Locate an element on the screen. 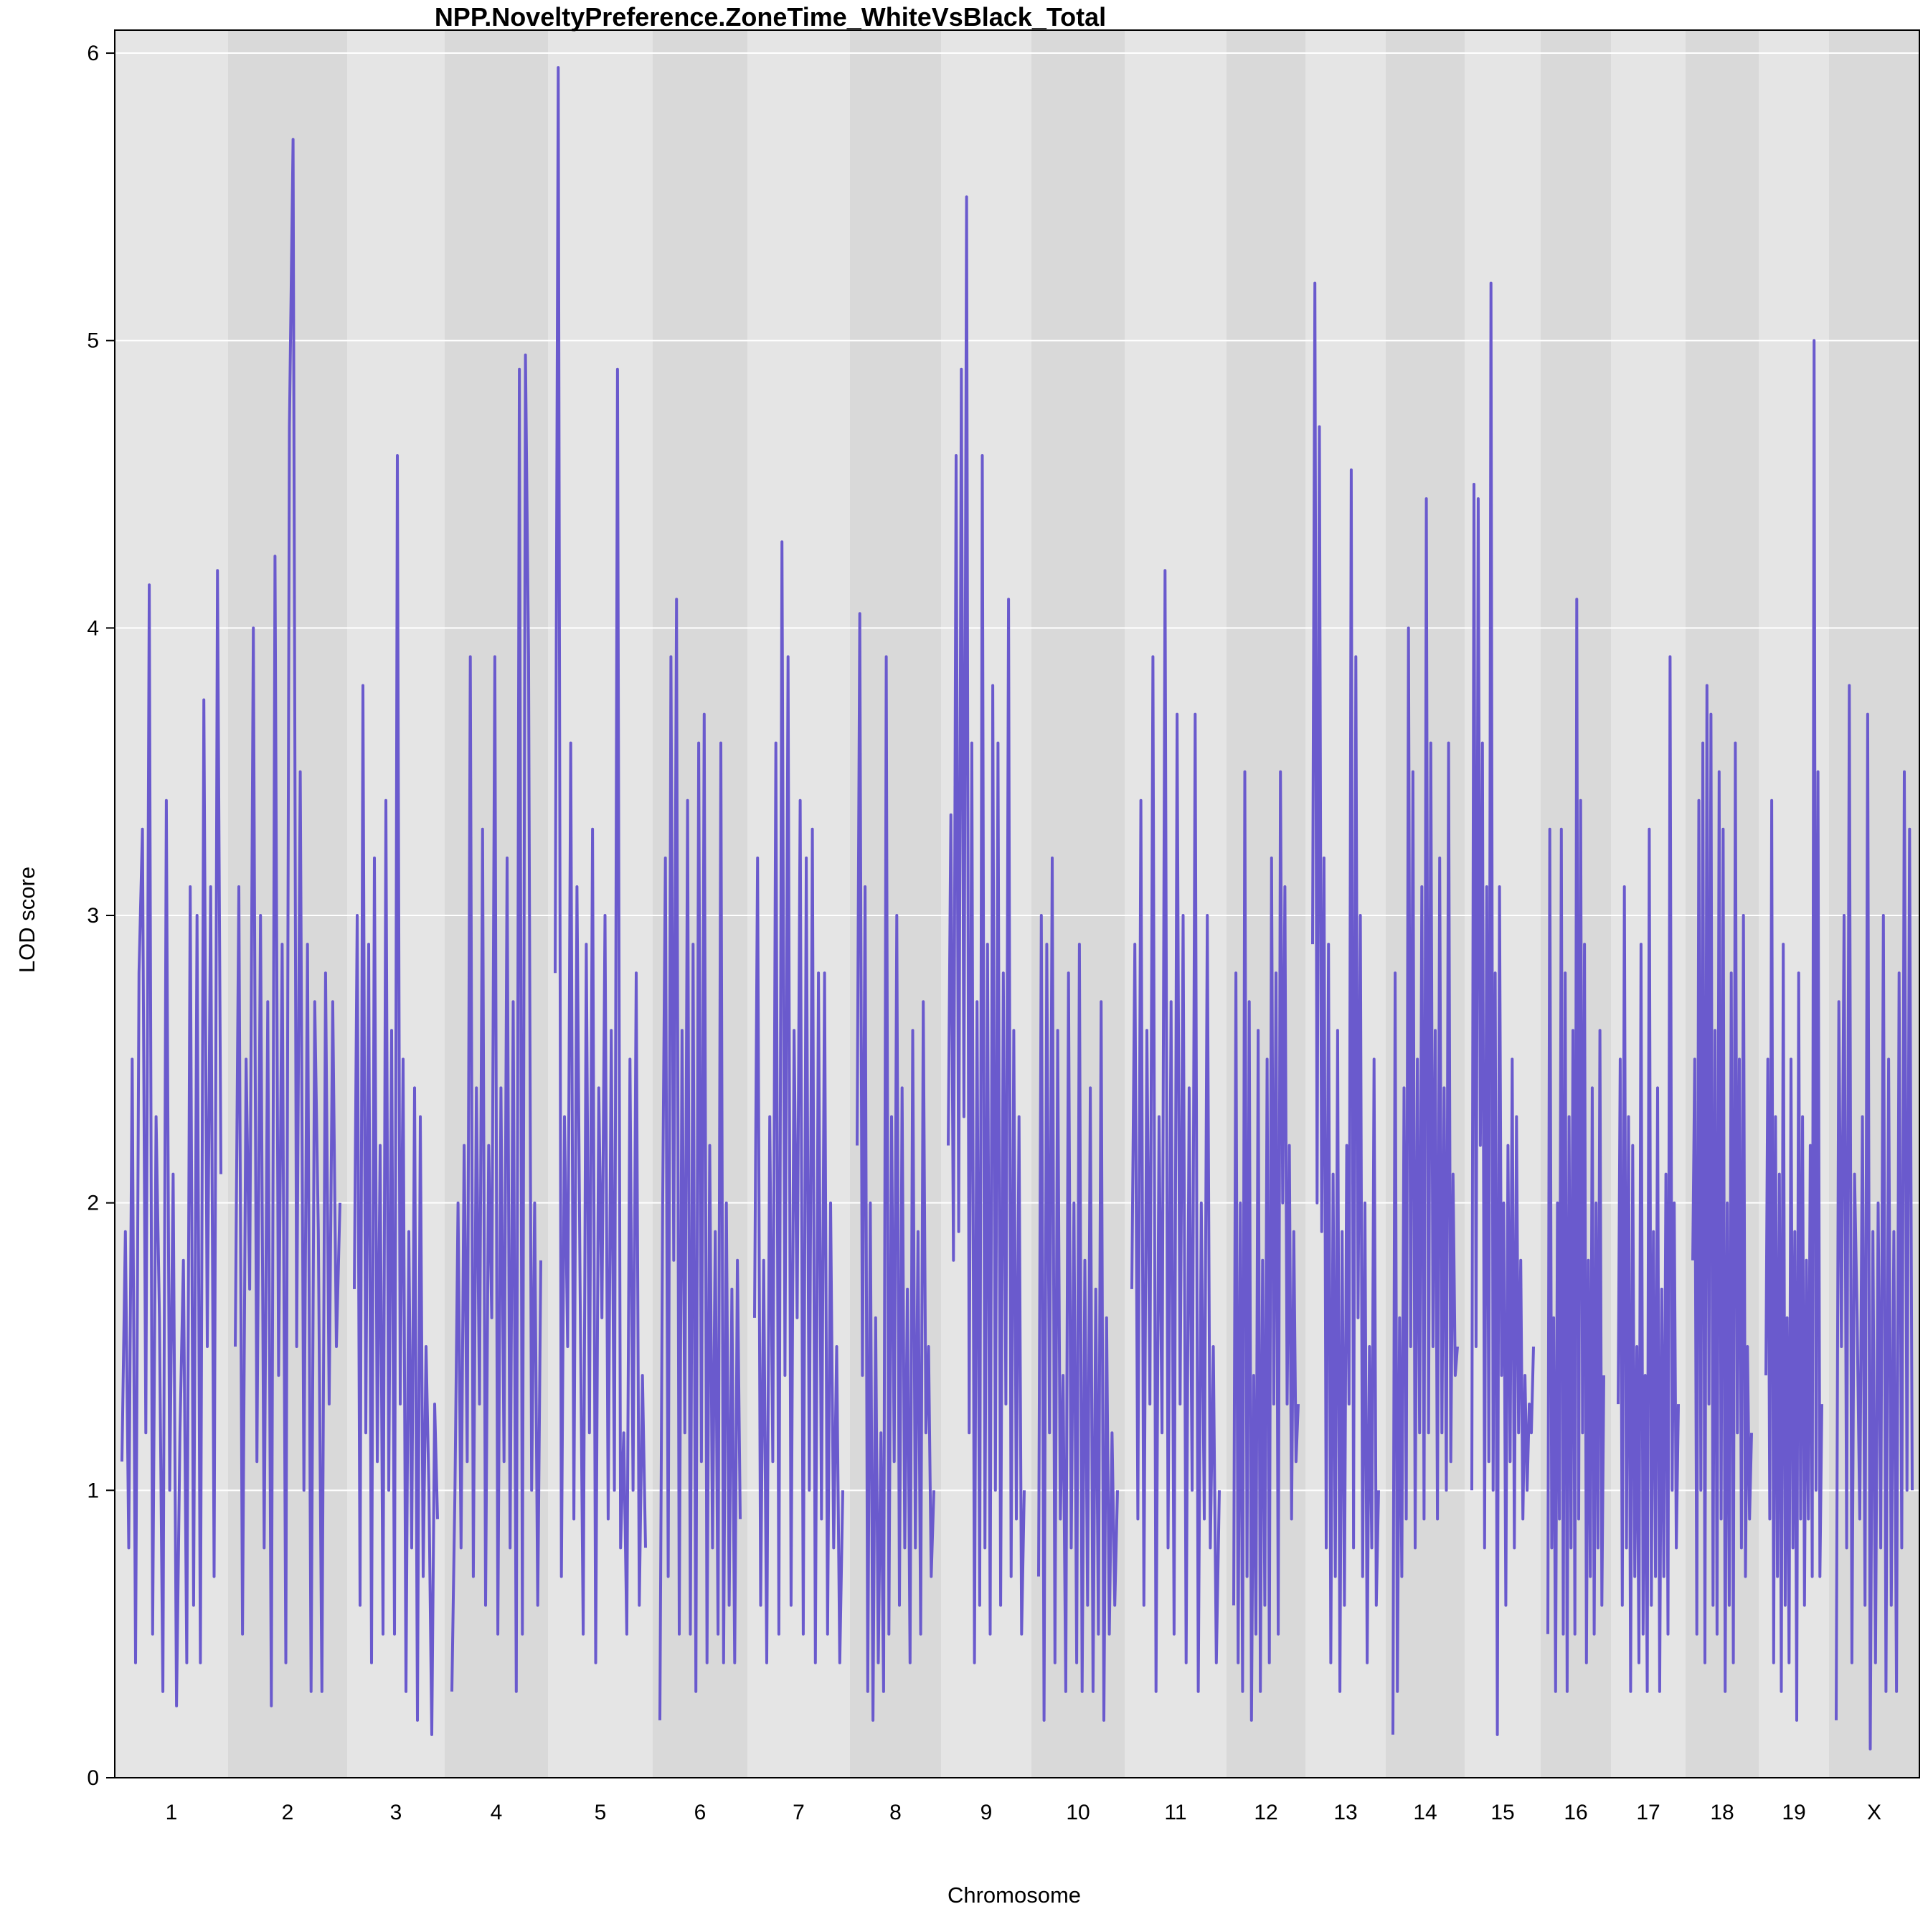 The width and height of the screenshot is (1928, 1932). y-axis-label: LOD score is located at coordinates (26, 920).